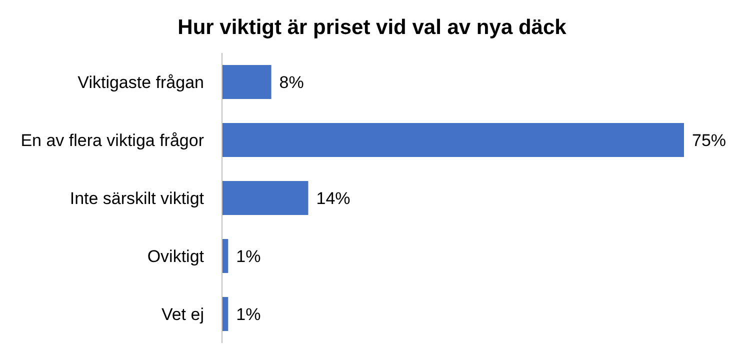  What do you see at coordinates (291, 82) in the screenshot?
I see `data-label: 8%` at bounding box center [291, 82].